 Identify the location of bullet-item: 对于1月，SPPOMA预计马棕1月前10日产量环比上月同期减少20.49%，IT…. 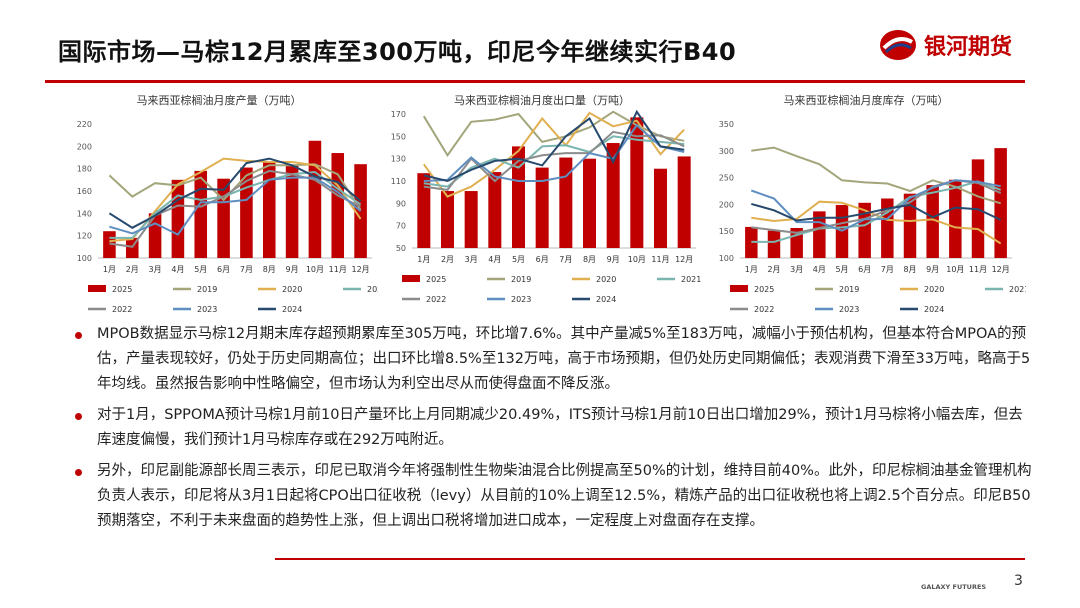
(555, 428).